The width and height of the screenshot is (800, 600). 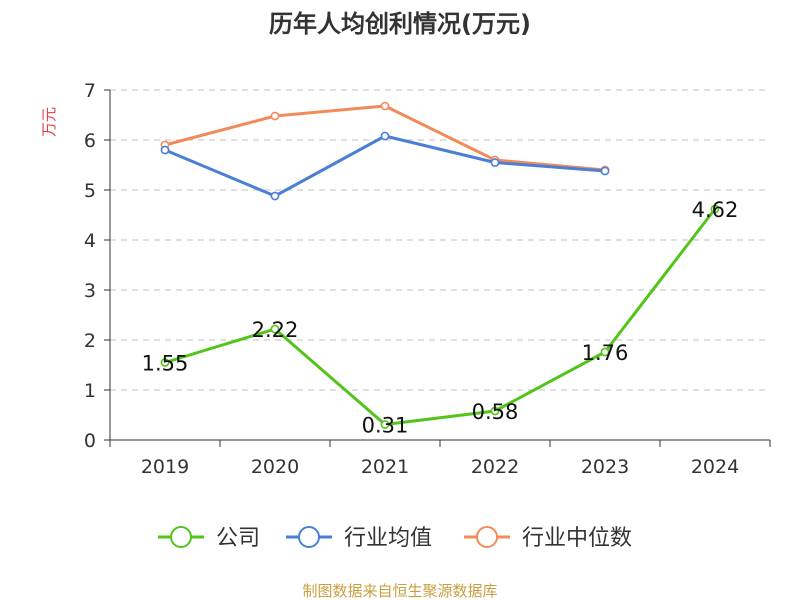 I want to click on legend-label: 公司, so click(x=238, y=538).